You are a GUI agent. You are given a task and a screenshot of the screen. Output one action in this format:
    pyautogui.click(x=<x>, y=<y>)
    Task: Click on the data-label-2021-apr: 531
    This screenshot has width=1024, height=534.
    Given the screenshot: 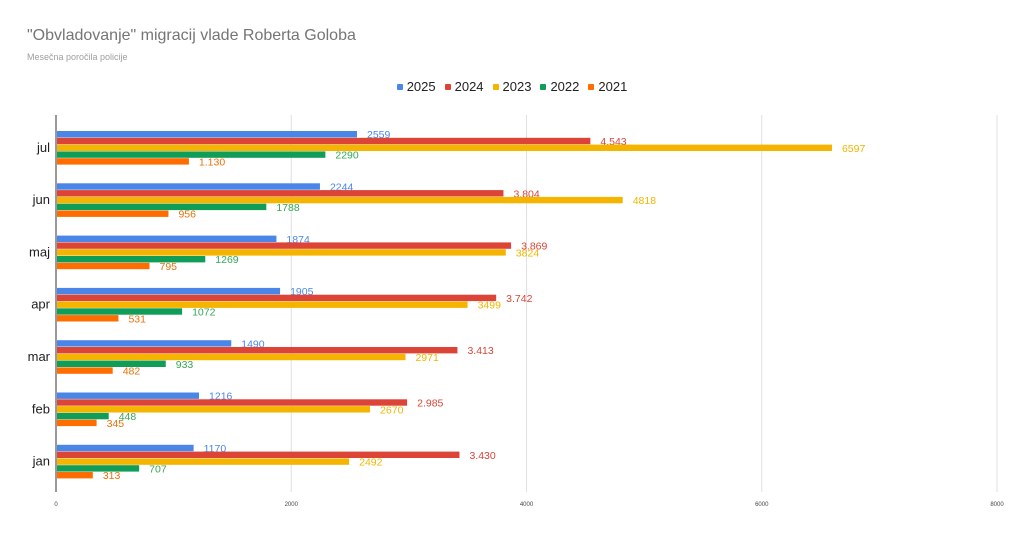 What is the action you would take?
    pyautogui.click(x=137, y=319)
    